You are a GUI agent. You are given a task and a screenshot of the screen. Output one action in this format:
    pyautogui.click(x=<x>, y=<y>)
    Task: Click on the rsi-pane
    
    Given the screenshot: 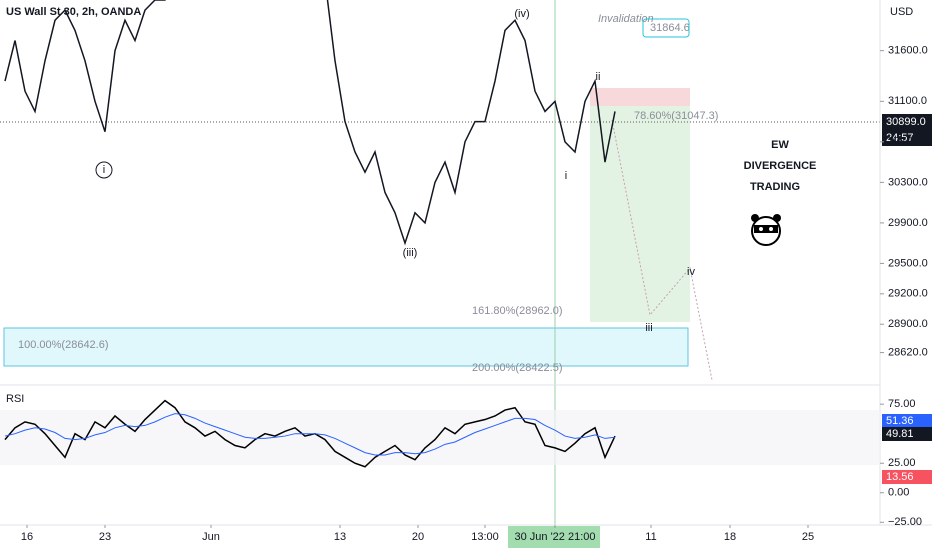 What is the action you would take?
    pyautogui.click(x=310, y=433)
    